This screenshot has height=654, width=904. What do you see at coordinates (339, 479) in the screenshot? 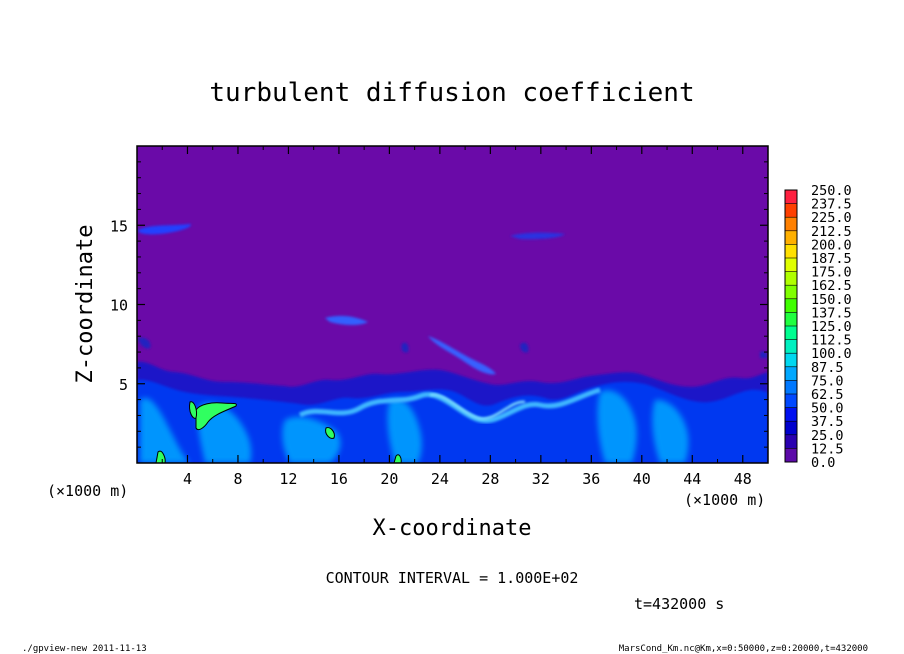
I see `x-tick-label: 16` at bounding box center [339, 479].